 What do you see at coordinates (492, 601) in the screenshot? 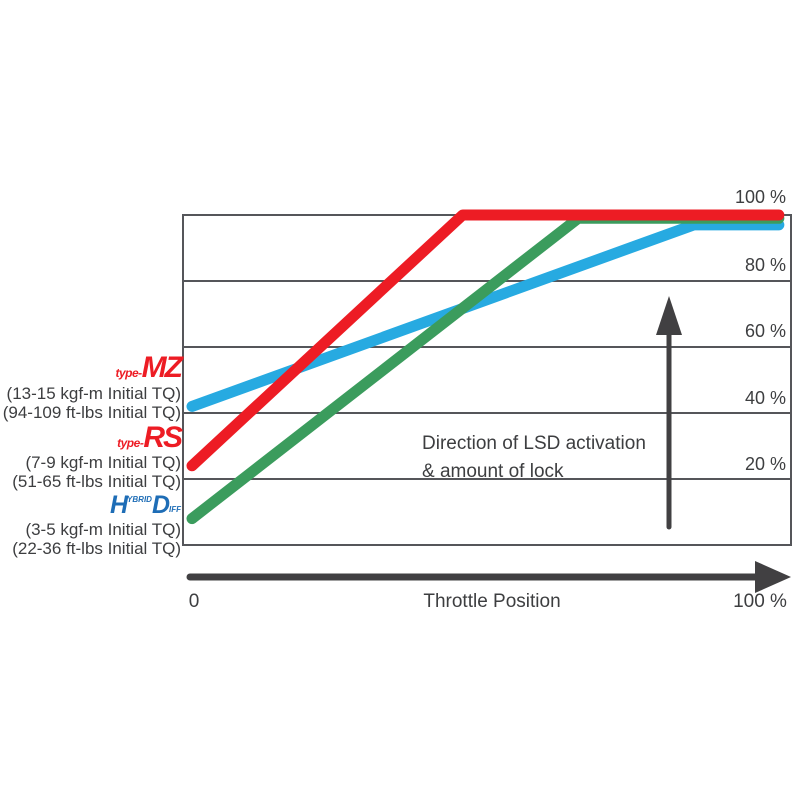
I see `x-axis-title: Throttle Position` at bounding box center [492, 601].